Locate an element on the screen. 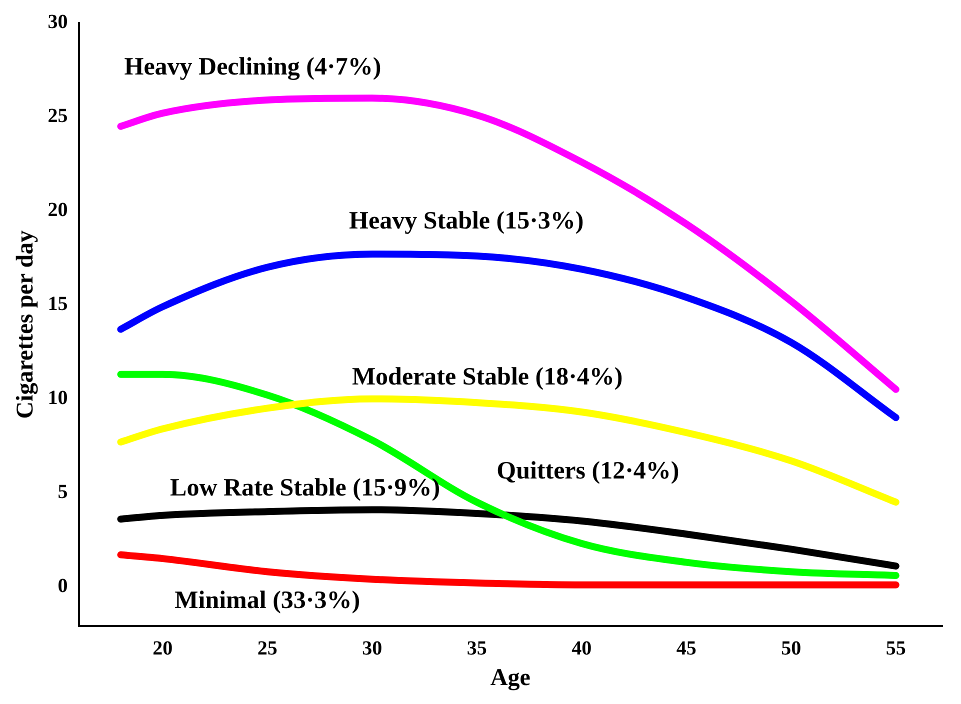  y-tick-label: 0 is located at coordinates (63, 585).